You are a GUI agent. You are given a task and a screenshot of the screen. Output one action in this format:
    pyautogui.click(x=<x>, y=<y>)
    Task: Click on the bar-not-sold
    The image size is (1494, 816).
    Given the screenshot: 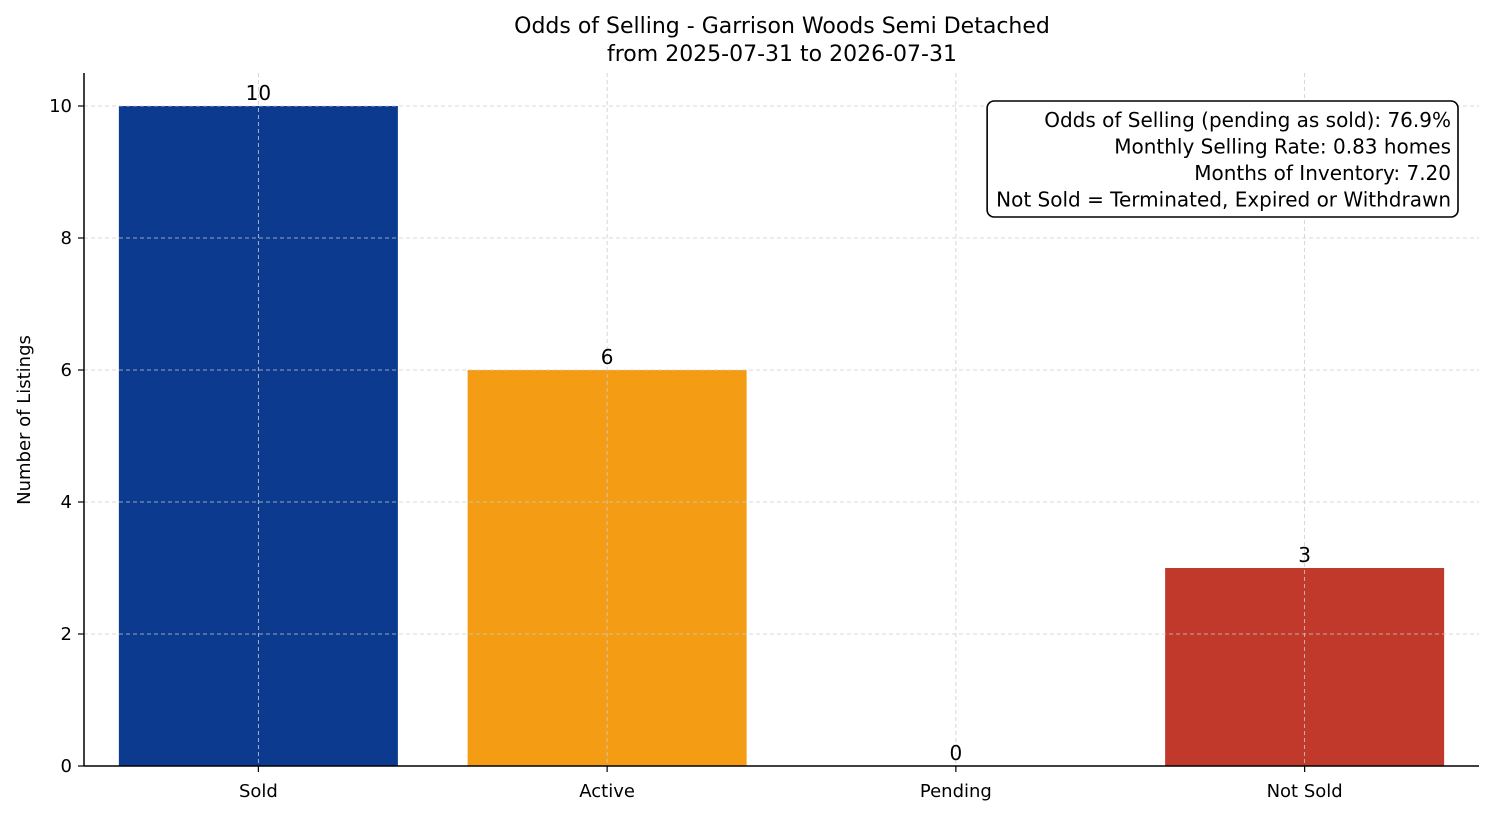 What is the action you would take?
    pyautogui.click(x=1305, y=667)
    